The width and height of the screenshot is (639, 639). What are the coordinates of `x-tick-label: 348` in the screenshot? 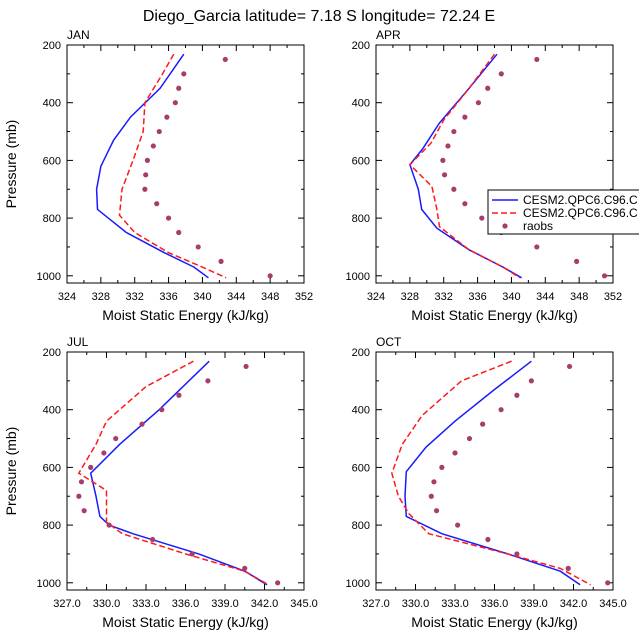 It's located at (270, 297).